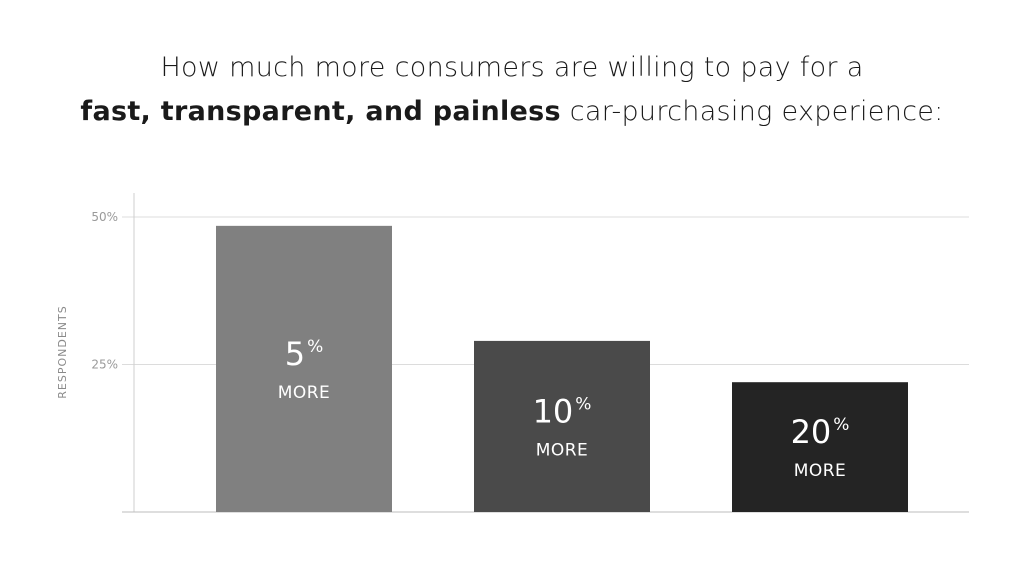 Image resolution: width=1024 pixels, height=575 pixels. I want to click on bar-value-label: 10%, so click(562, 411).